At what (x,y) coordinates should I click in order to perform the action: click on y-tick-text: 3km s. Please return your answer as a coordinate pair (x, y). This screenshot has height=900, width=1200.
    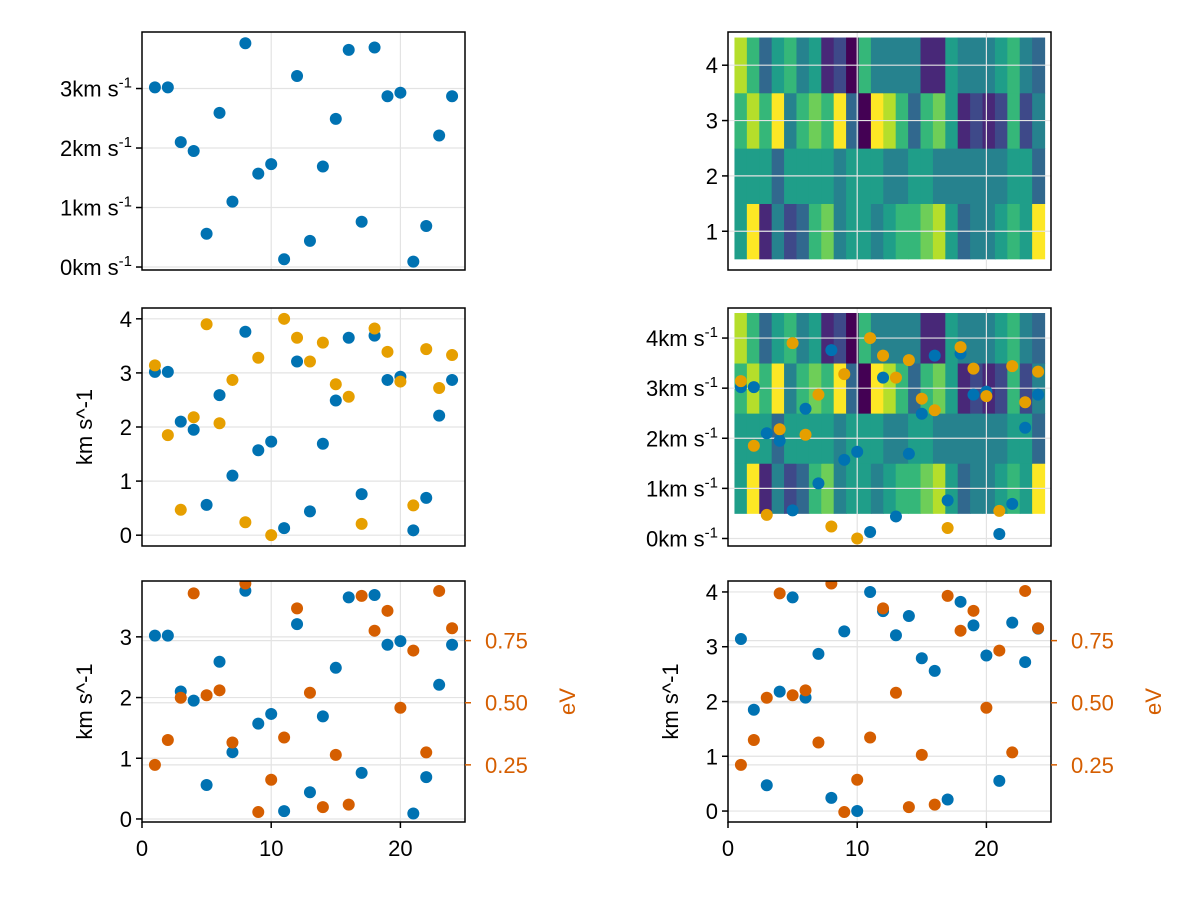
    Looking at the image, I should click on (675, 388).